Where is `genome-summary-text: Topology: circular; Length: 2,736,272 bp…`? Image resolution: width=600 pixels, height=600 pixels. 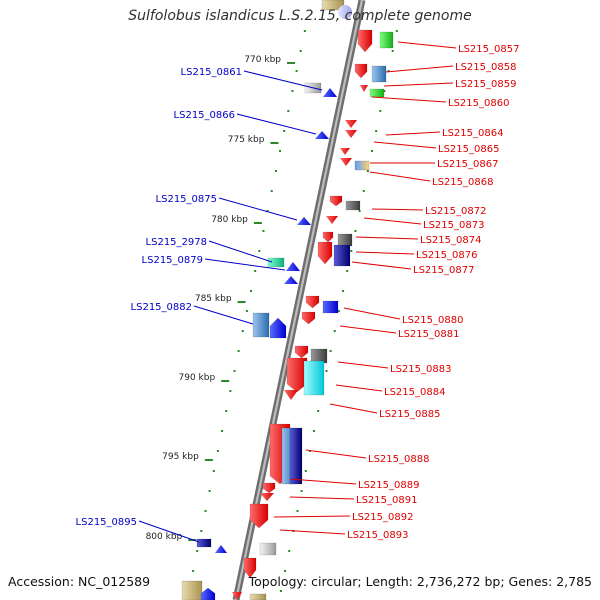 genome-summary-text: Topology: circular; Length: 2,736,272 bp… is located at coordinates (420, 581).